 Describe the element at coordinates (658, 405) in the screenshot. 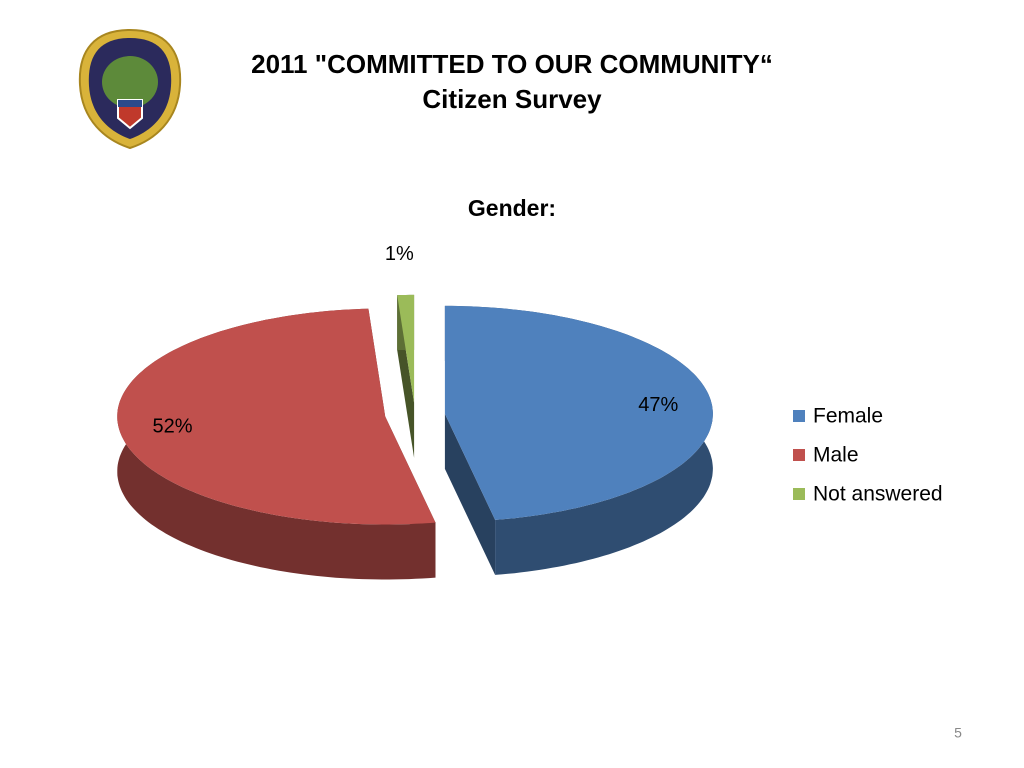

I see `data-label: 47%` at that location.